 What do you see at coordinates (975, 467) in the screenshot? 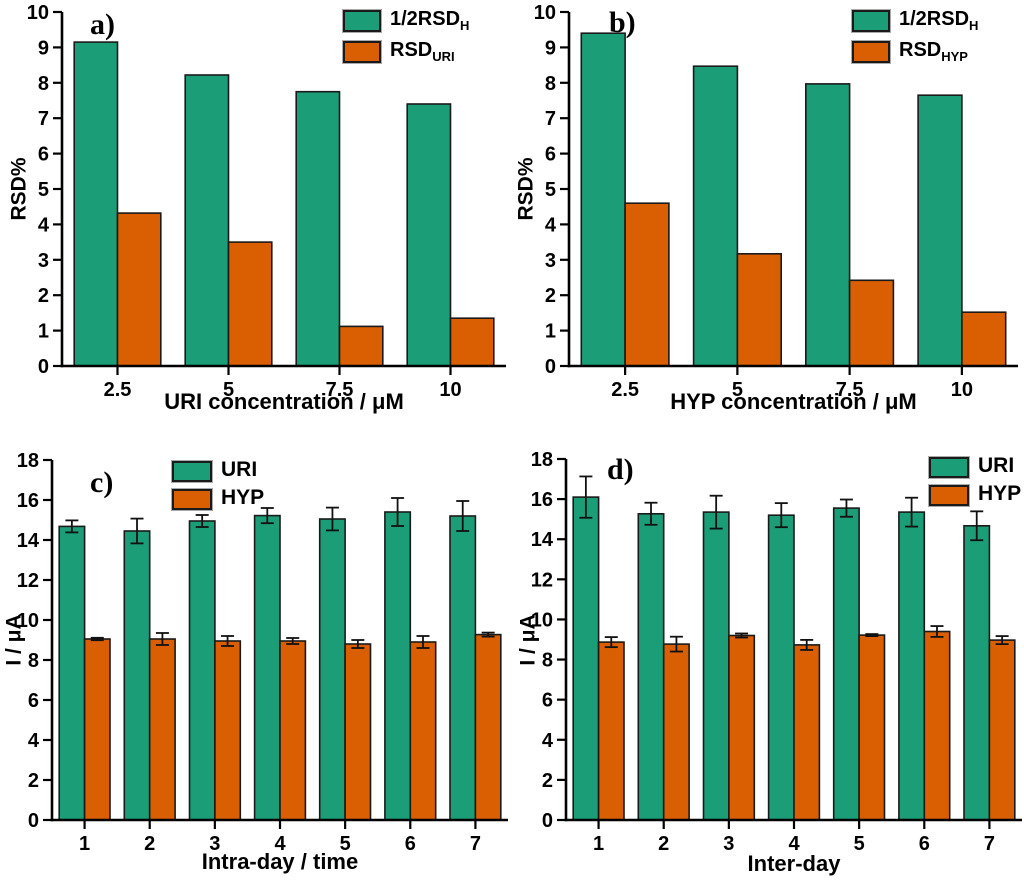
I see `legend-item: URI` at bounding box center [975, 467].